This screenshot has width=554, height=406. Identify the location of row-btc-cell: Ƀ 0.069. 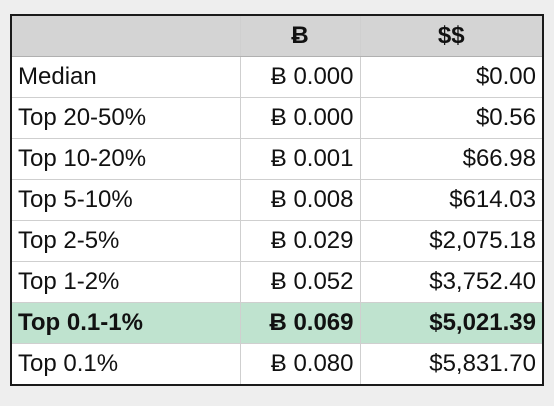
(300, 323).